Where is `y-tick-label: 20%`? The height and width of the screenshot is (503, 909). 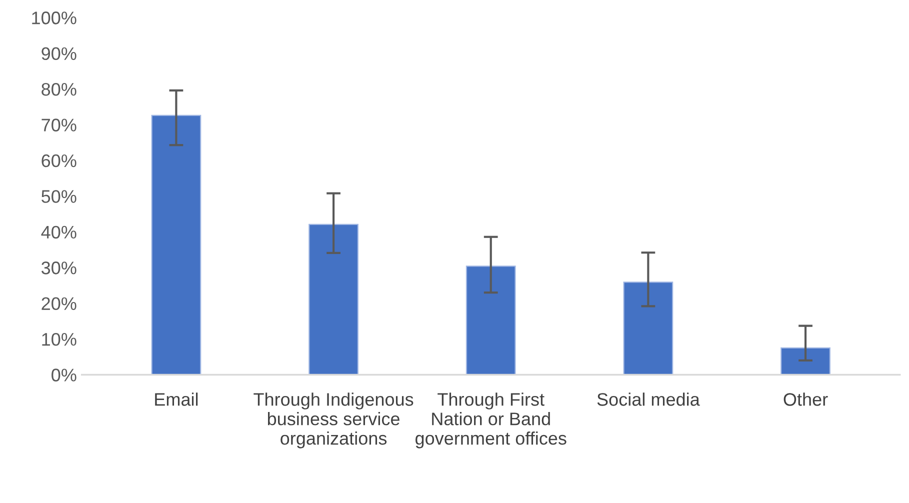 y-tick-label: 20% is located at coordinates (59, 303).